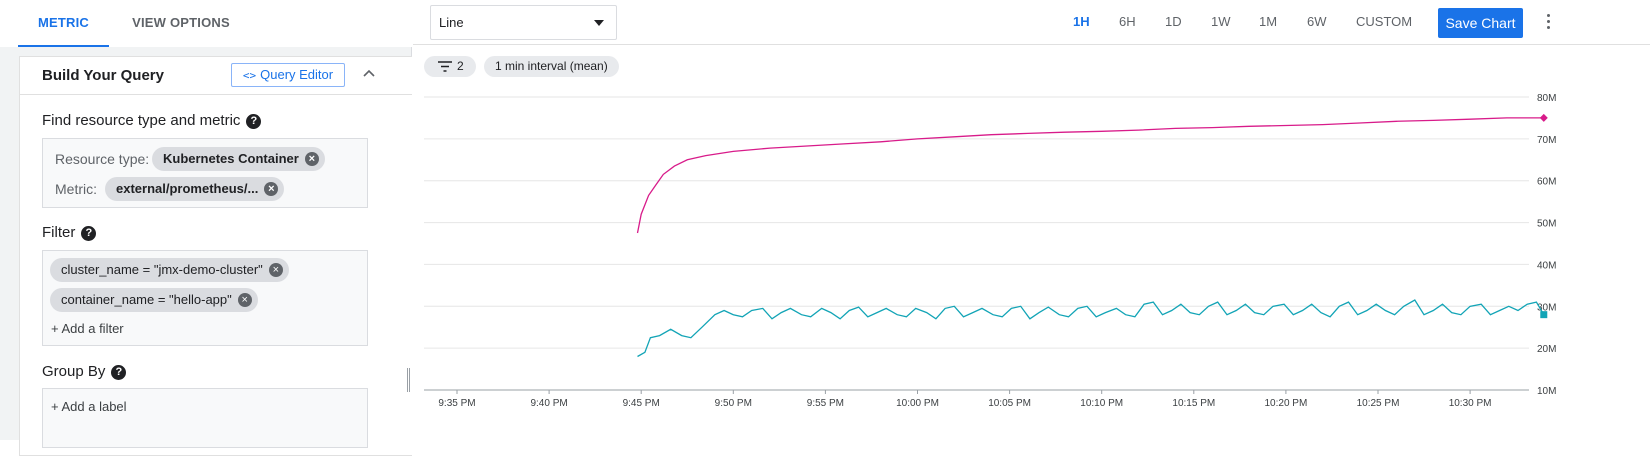 This screenshot has width=1650, height=456. What do you see at coordinates (1285, 403) in the screenshot?
I see `x-tick-label: 10:20 PM` at bounding box center [1285, 403].